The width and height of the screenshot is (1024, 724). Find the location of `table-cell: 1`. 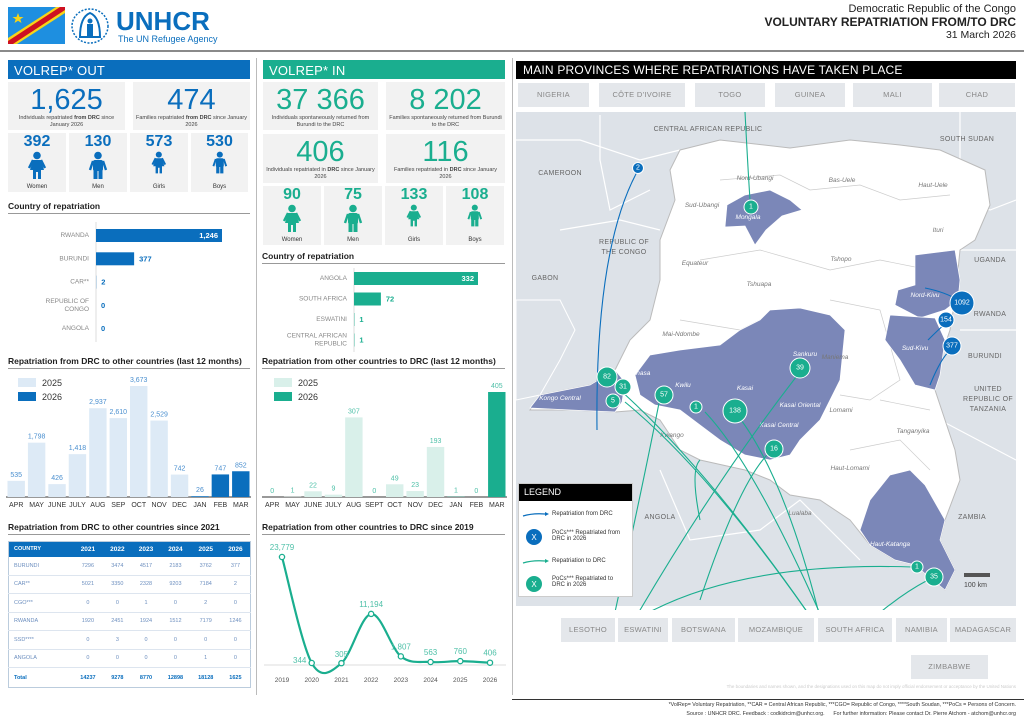

table-cell: 1 is located at coordinates (146, 603).